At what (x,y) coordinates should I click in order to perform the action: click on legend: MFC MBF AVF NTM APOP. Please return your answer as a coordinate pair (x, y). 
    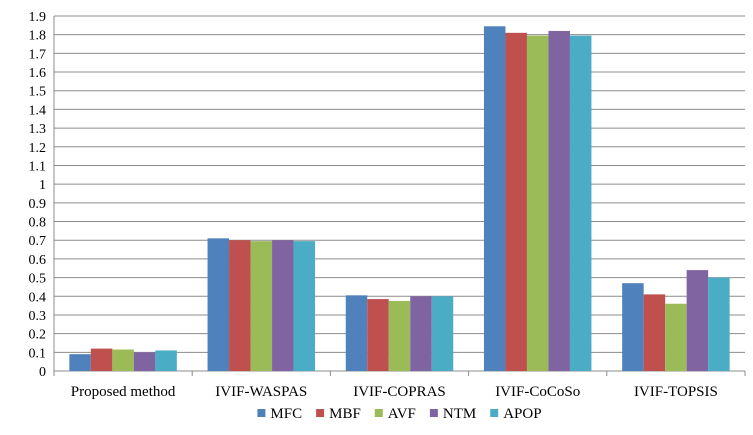
    Looking at the image, I should click on (399, 414).